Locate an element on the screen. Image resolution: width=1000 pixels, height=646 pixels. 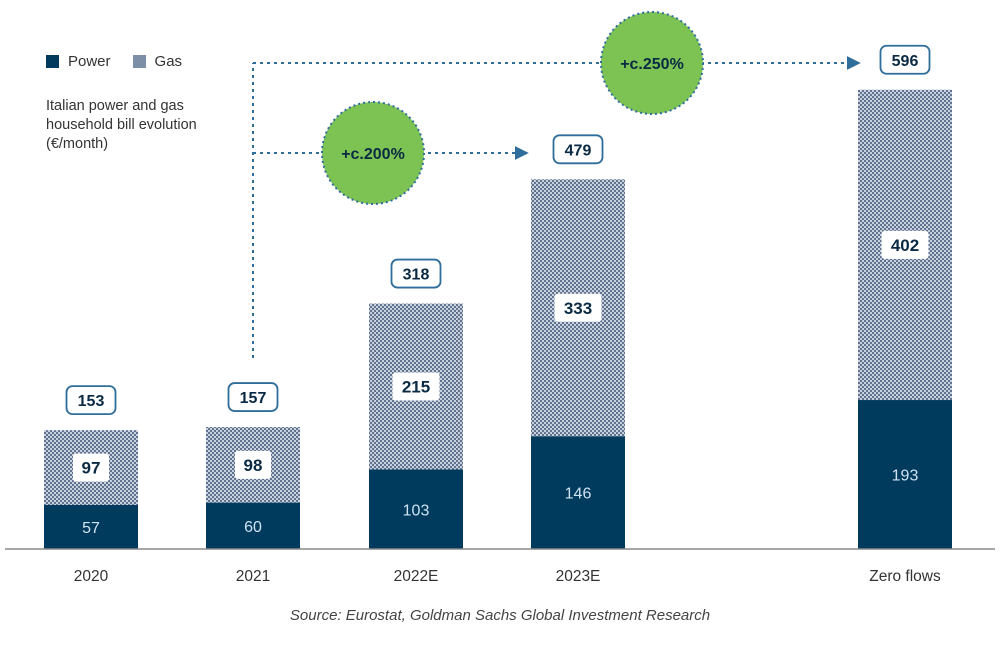
gas-value-label-0: 97 is located at coordinates (91, 468).